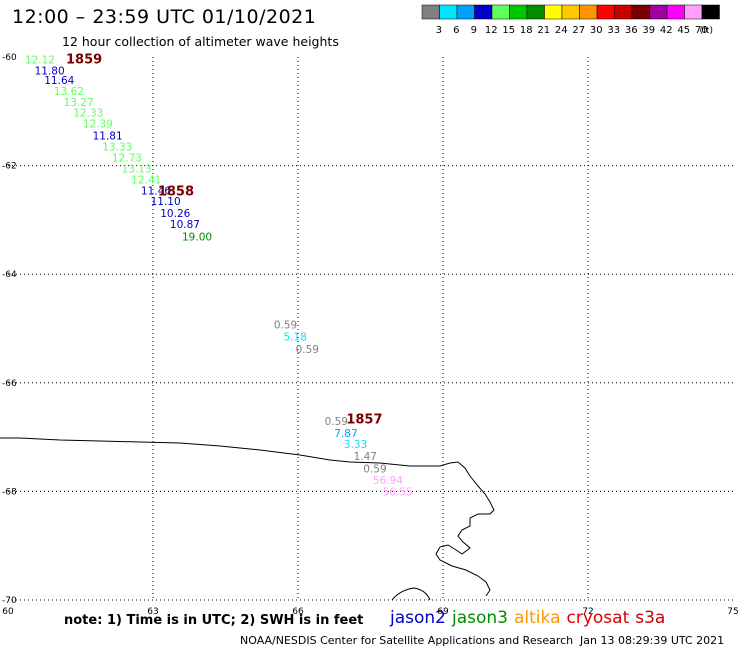  Describe the element at coordinates (152, 612) in the screenshot. I see `longitude-tick-label: 63` at that location.